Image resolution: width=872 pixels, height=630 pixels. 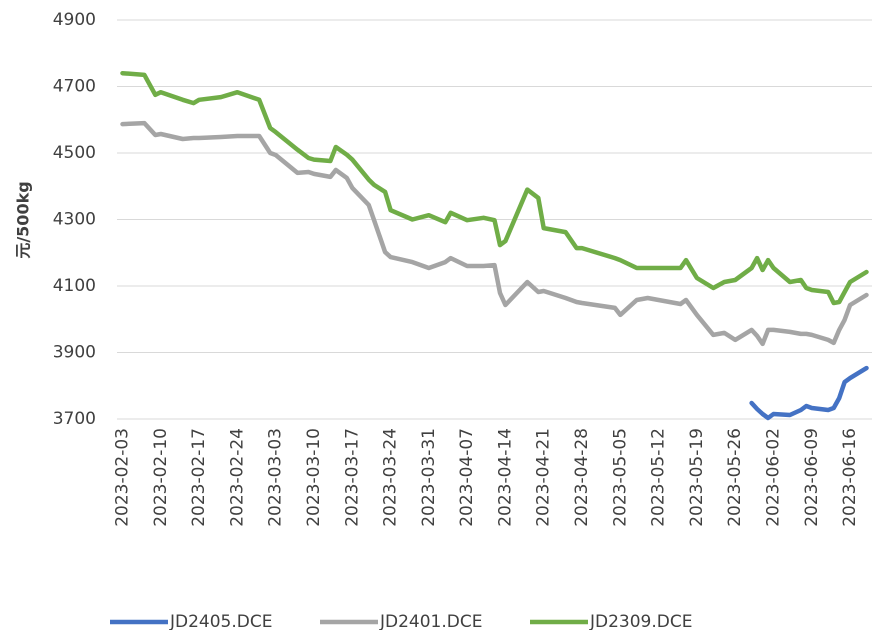 I want to click on x-tick-label: 2023-03-17, so click(x=352, y=477).